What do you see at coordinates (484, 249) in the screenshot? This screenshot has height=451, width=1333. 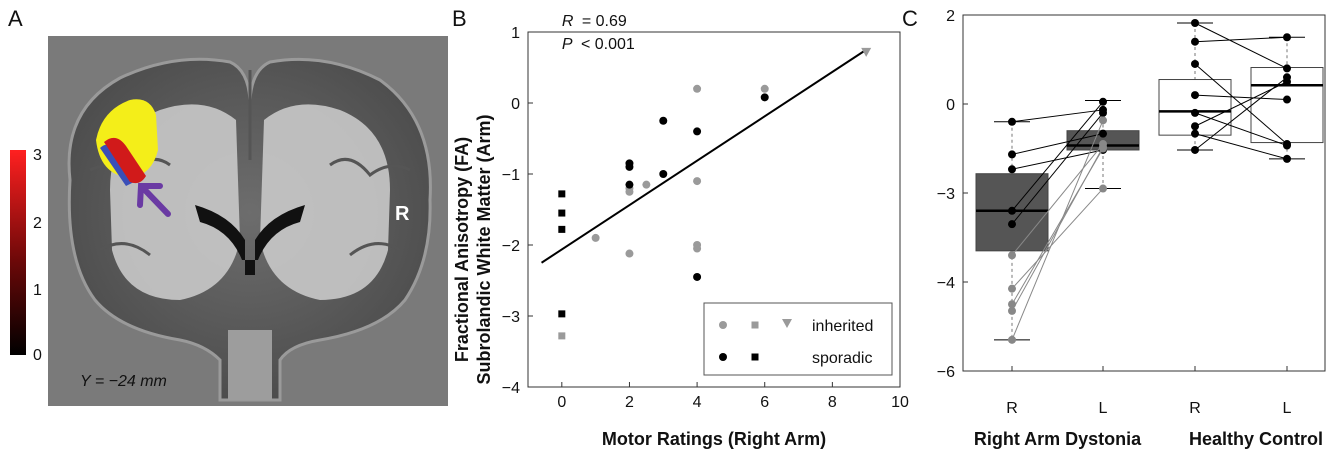 I see `panel-b-y-axis-label-line2: Subrolandic White Matter (Arm)` at bounding box center [484, 249].